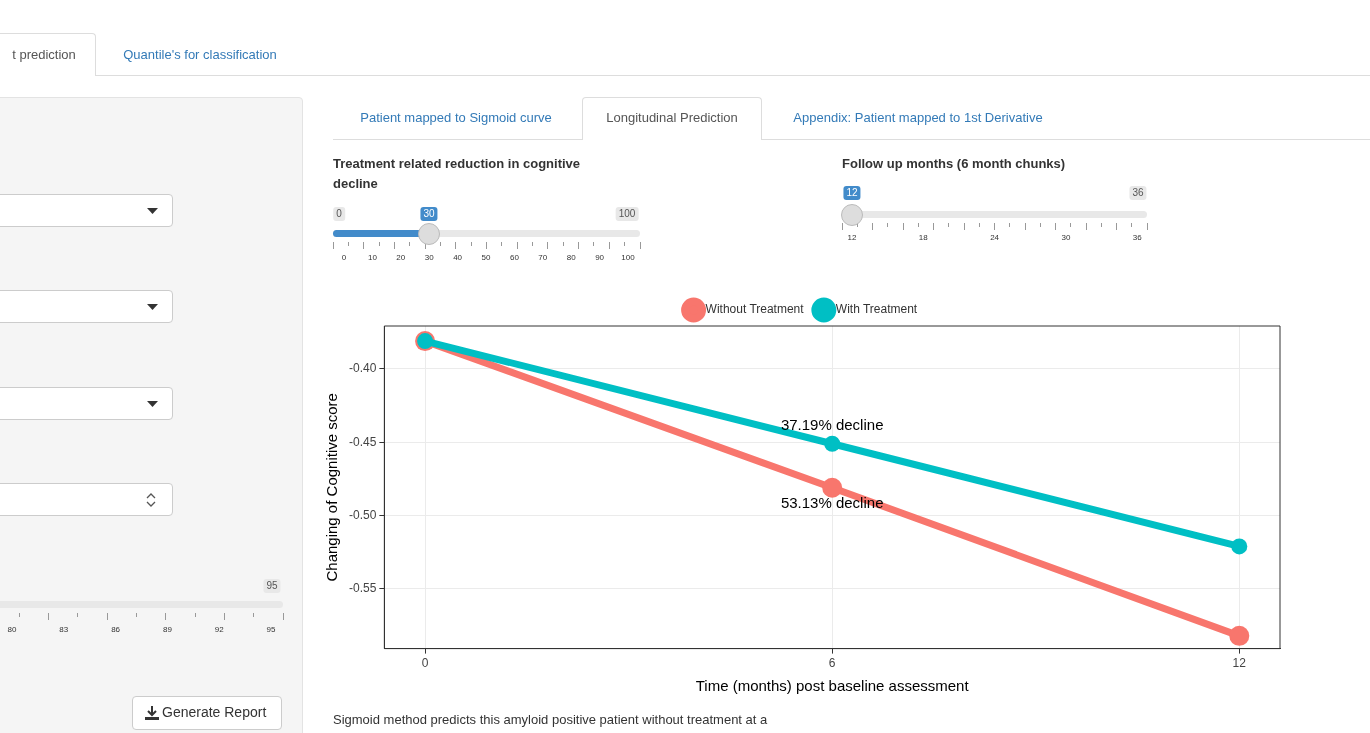 Image resolution: width=1370 pixels, height=733 pixels. What do you see at coordinates (550, 719) in the screenshot?
I see `text: Sigmoid method predicts this amyloid positive patient without treatment at a` at bounding box center [550, 719].